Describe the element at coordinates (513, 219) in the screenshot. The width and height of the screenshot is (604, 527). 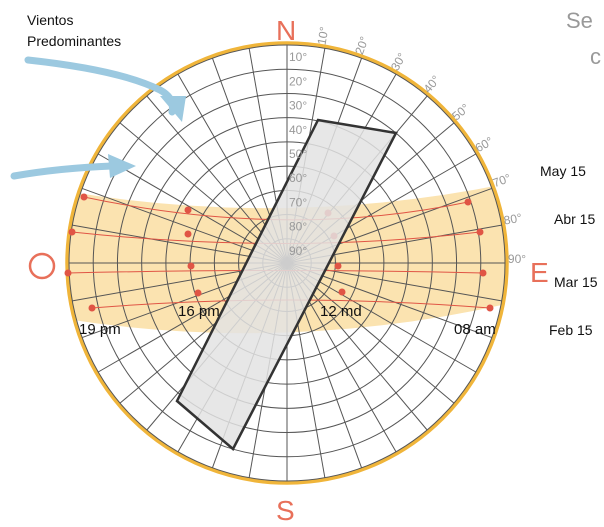
I see `azimuth-label: 80°` at that location.